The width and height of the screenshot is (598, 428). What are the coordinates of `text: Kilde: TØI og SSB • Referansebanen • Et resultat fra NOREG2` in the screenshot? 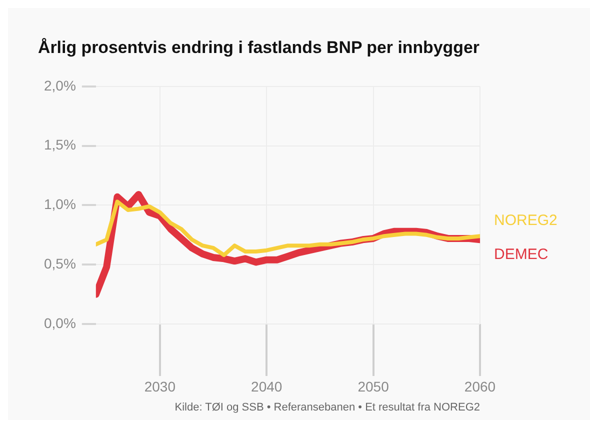 It's located at (327, 407).